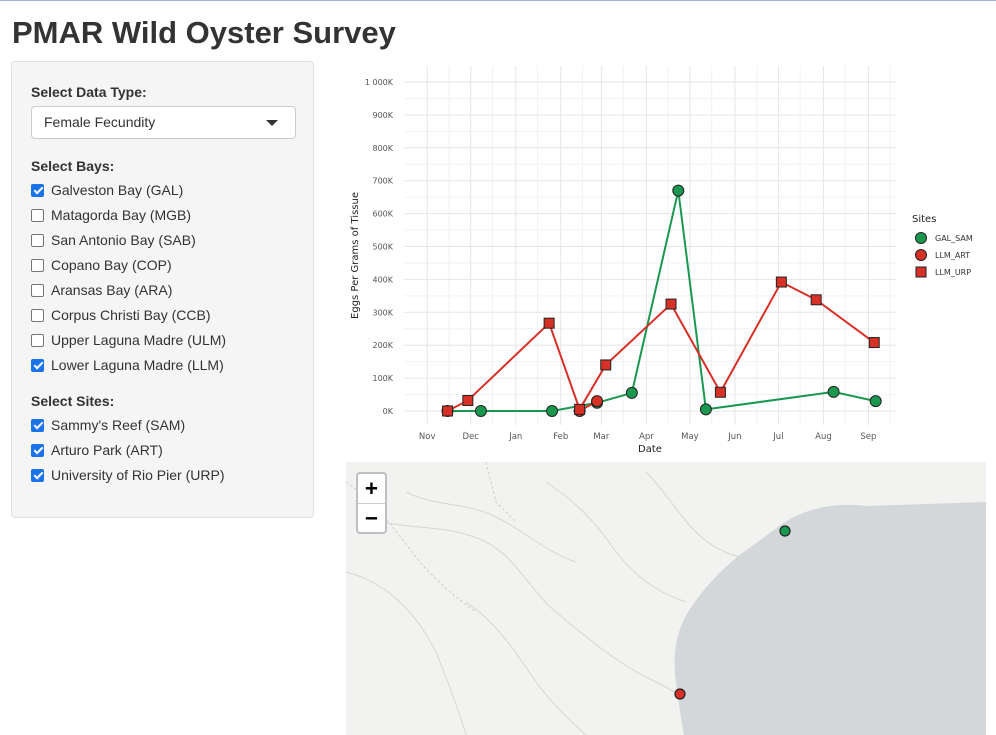 Image resolution: width=996 pixels, height=735 pixels. I want to click on data-type-select: Female Fecundity, so click(163, 122).